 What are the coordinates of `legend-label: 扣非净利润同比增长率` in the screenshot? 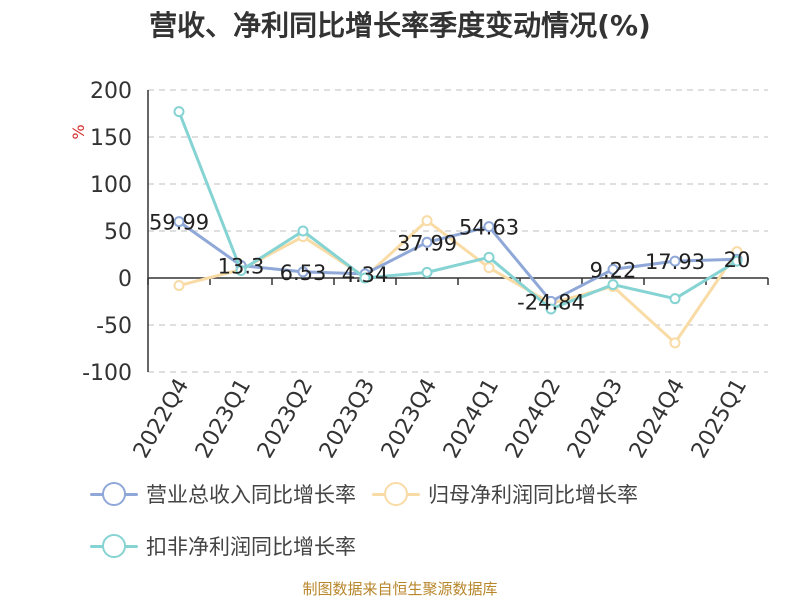 It's located at (251, 547).